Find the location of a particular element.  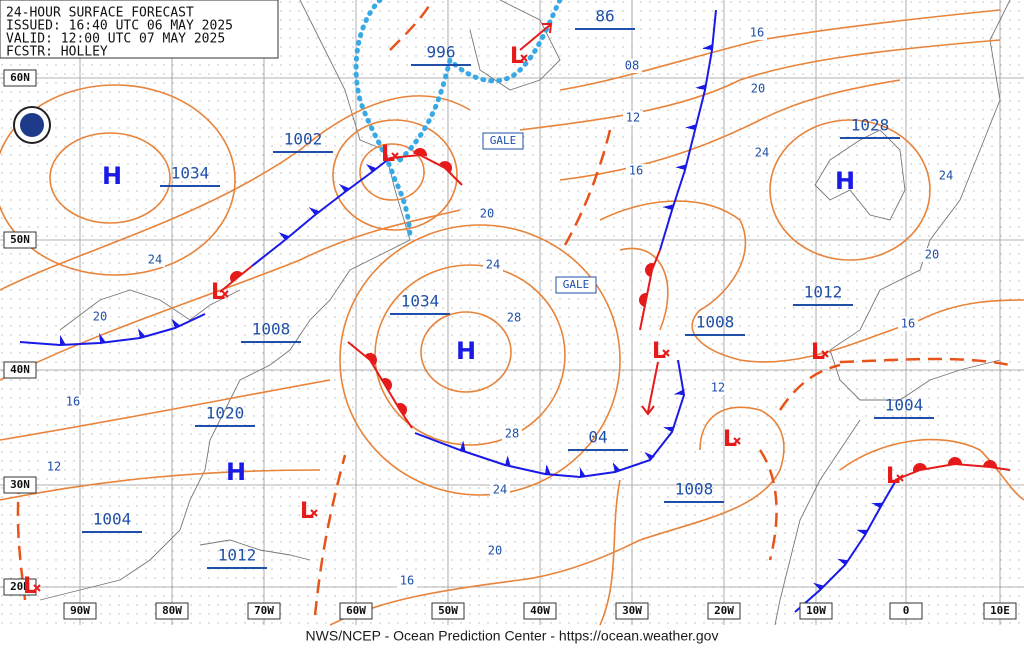

lon-label: 0 is located at coordinates (906, 610).